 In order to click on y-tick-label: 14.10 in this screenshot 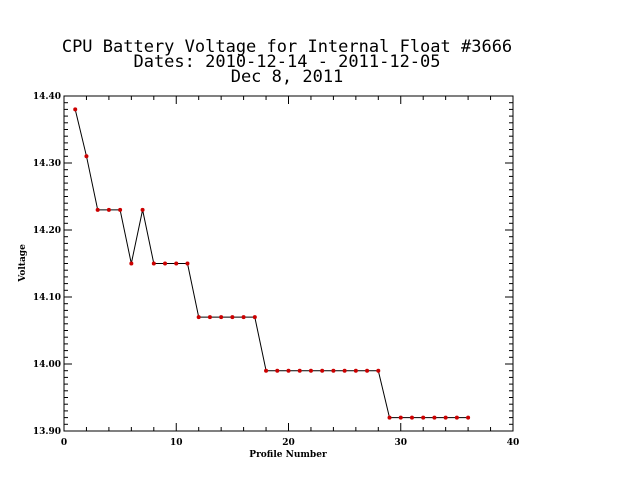, I will do `click(47, 298)`.